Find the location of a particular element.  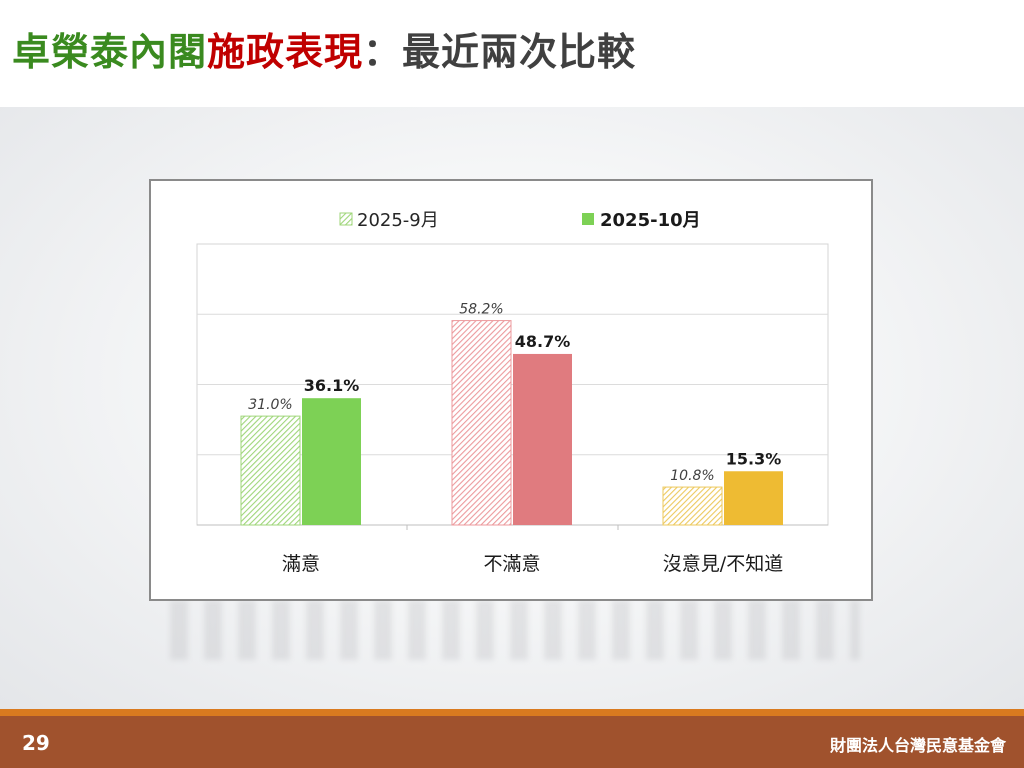

crowd-silhouette-decoration is located at coordinates (515, 630).